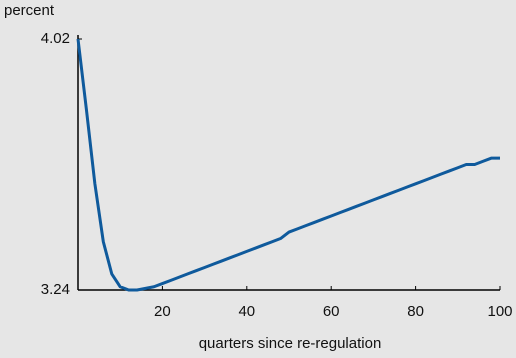 This screenshot has width=516, height=358. Describe the element at coordinates (246, 311) in the screenshot. I see `x-tick-label: 40` at that location.